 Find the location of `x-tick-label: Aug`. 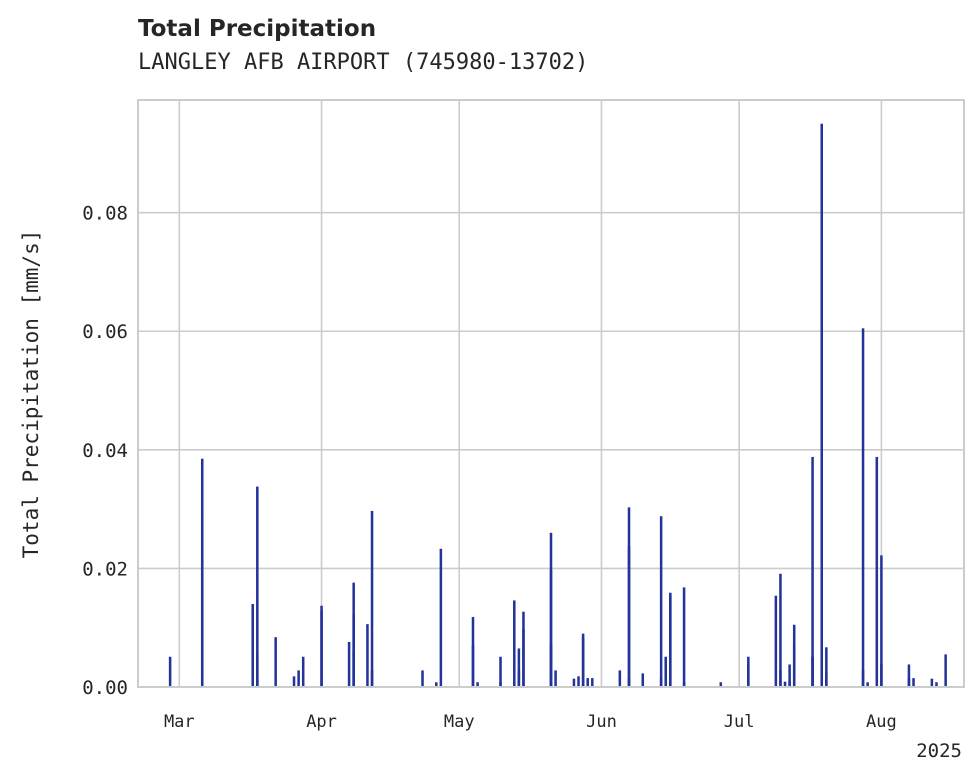

x-tick-label: Aug is located at coordinates (881, 722).